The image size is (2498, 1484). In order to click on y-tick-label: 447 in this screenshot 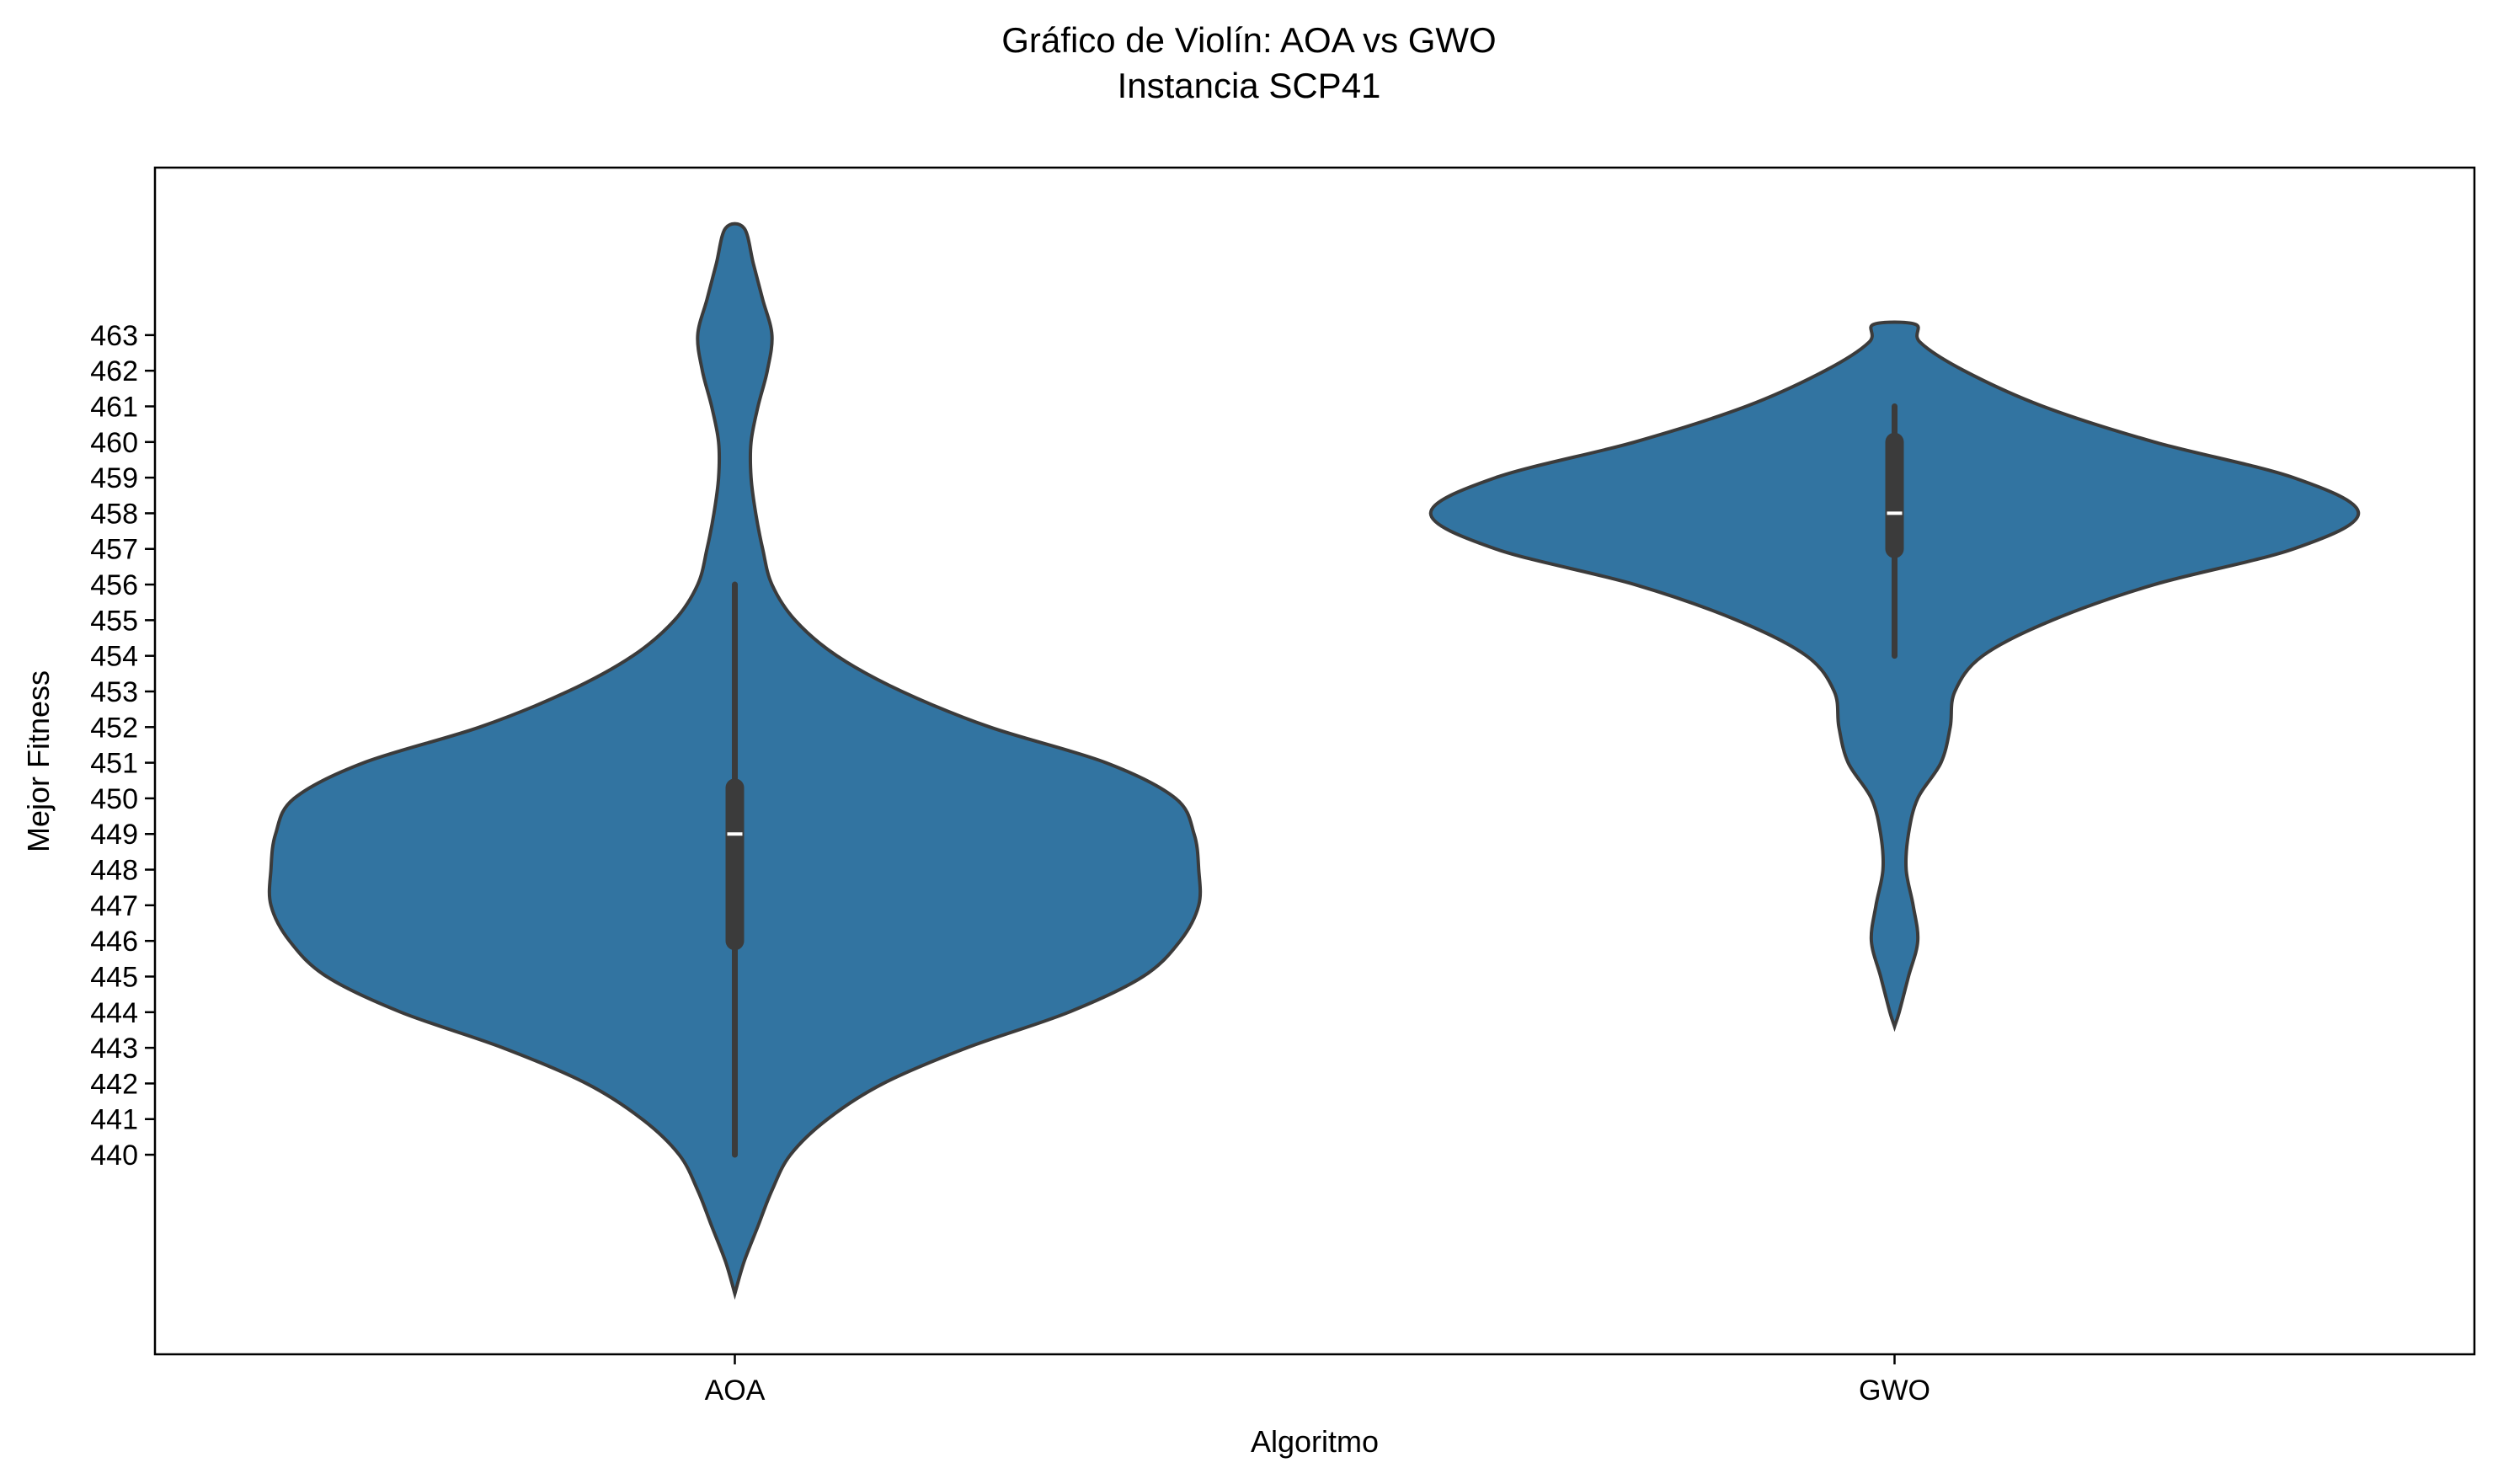, I will do `click(114, 906)`.